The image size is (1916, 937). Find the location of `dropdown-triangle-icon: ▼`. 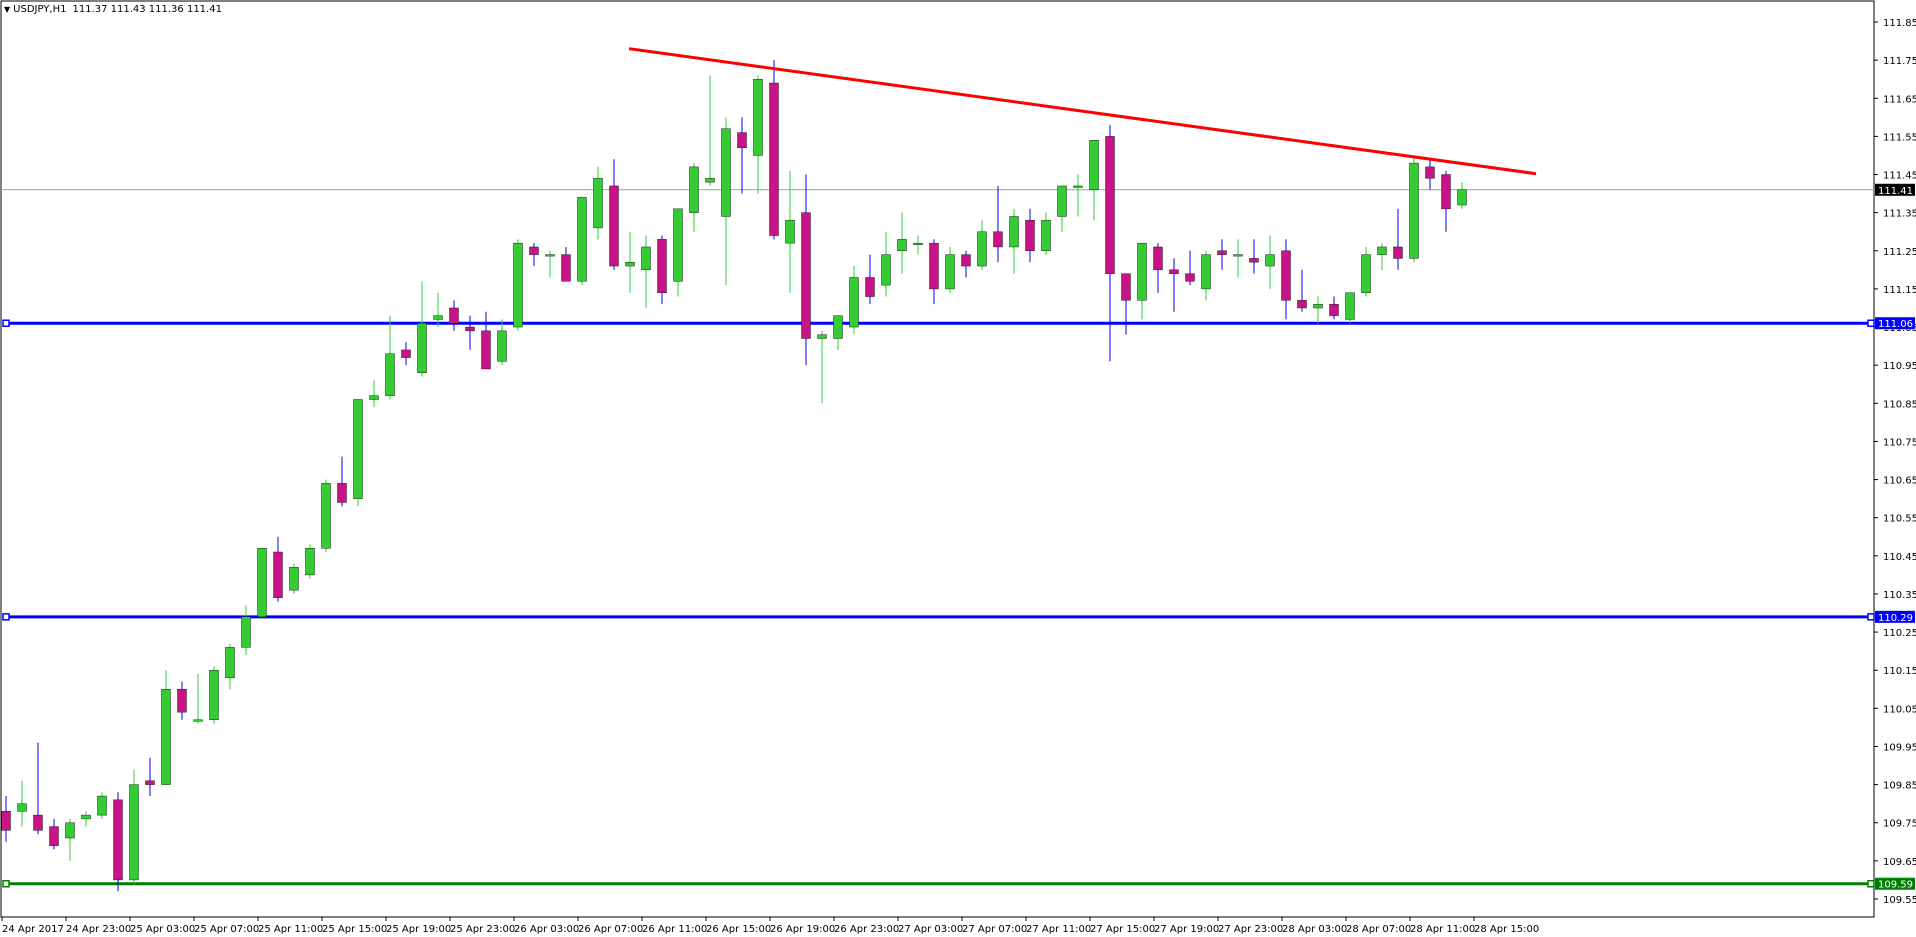

dropdown-triangle-icon: ▼ is located at coordinates (7, 9).